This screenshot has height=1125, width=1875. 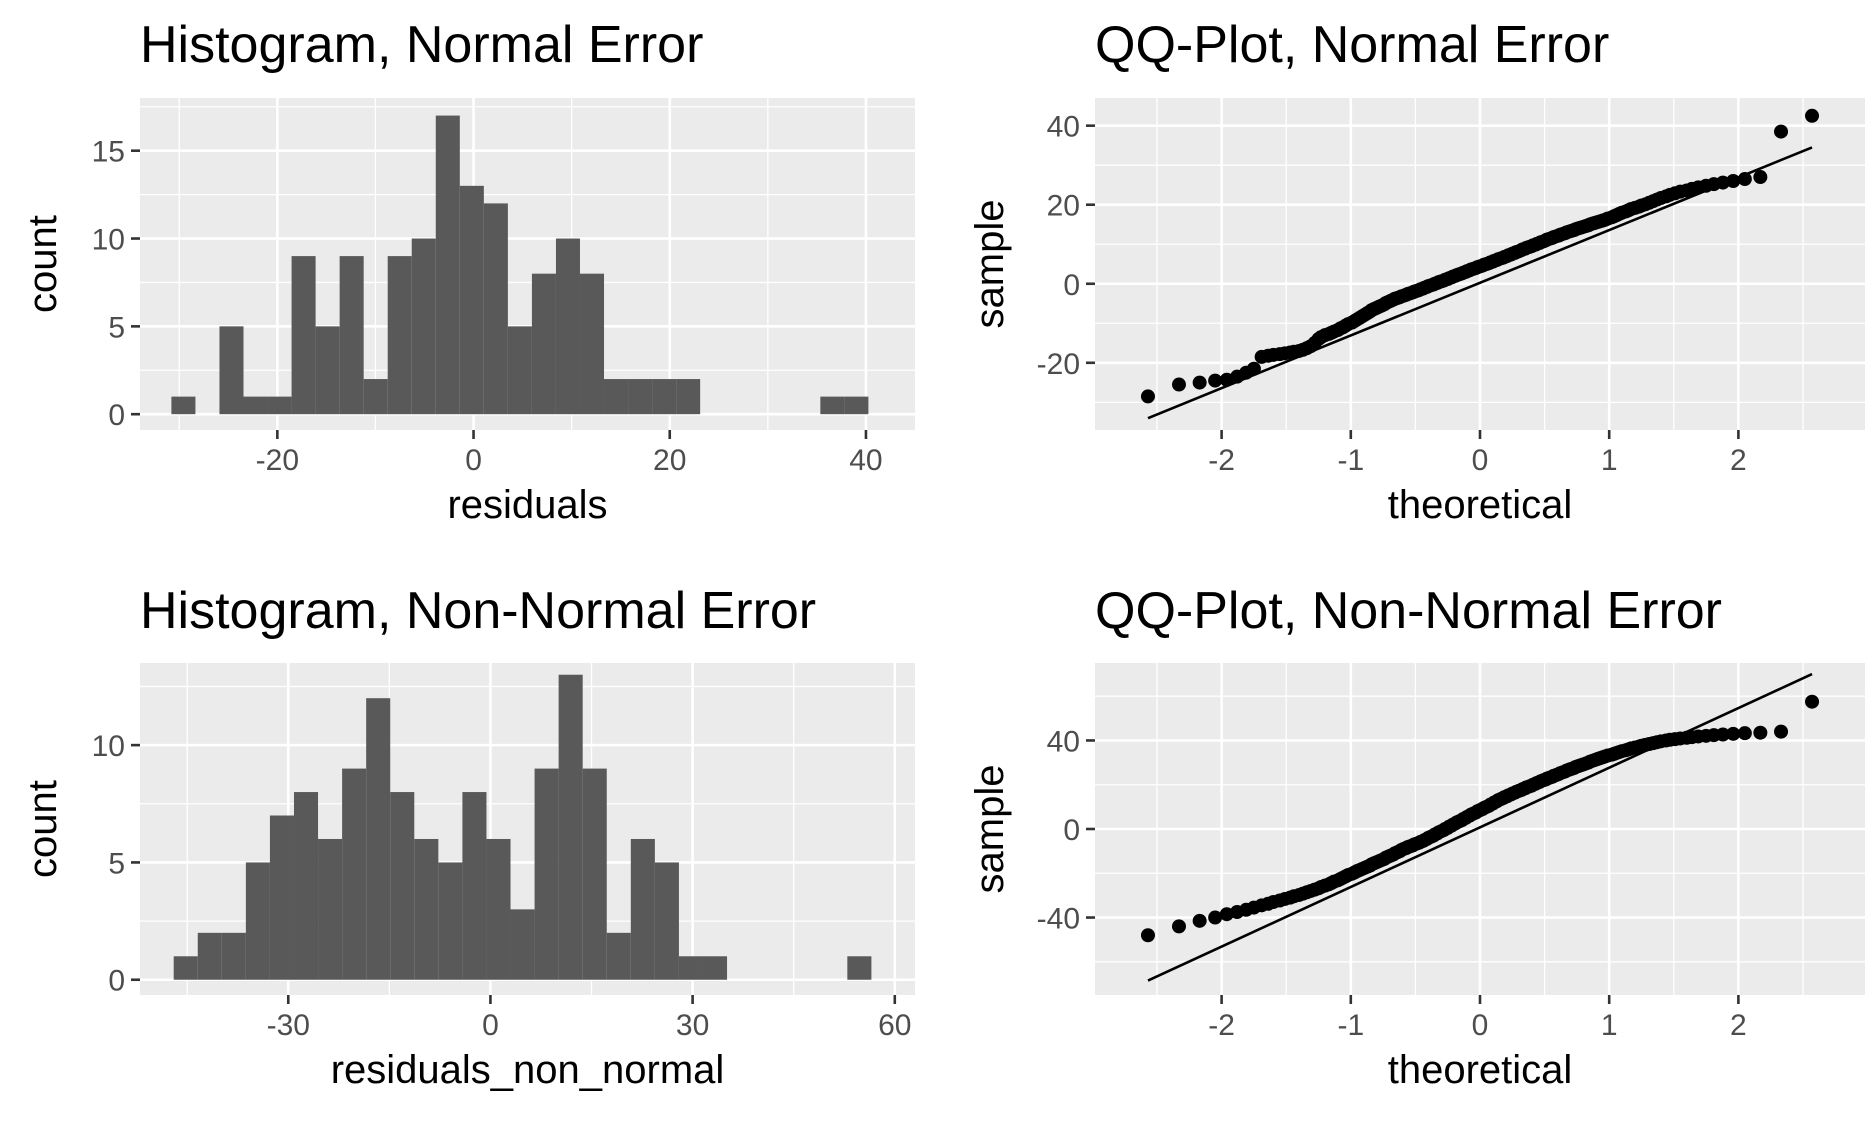 I want to click on y-tick-label: 15, so click(x=108, y=152).